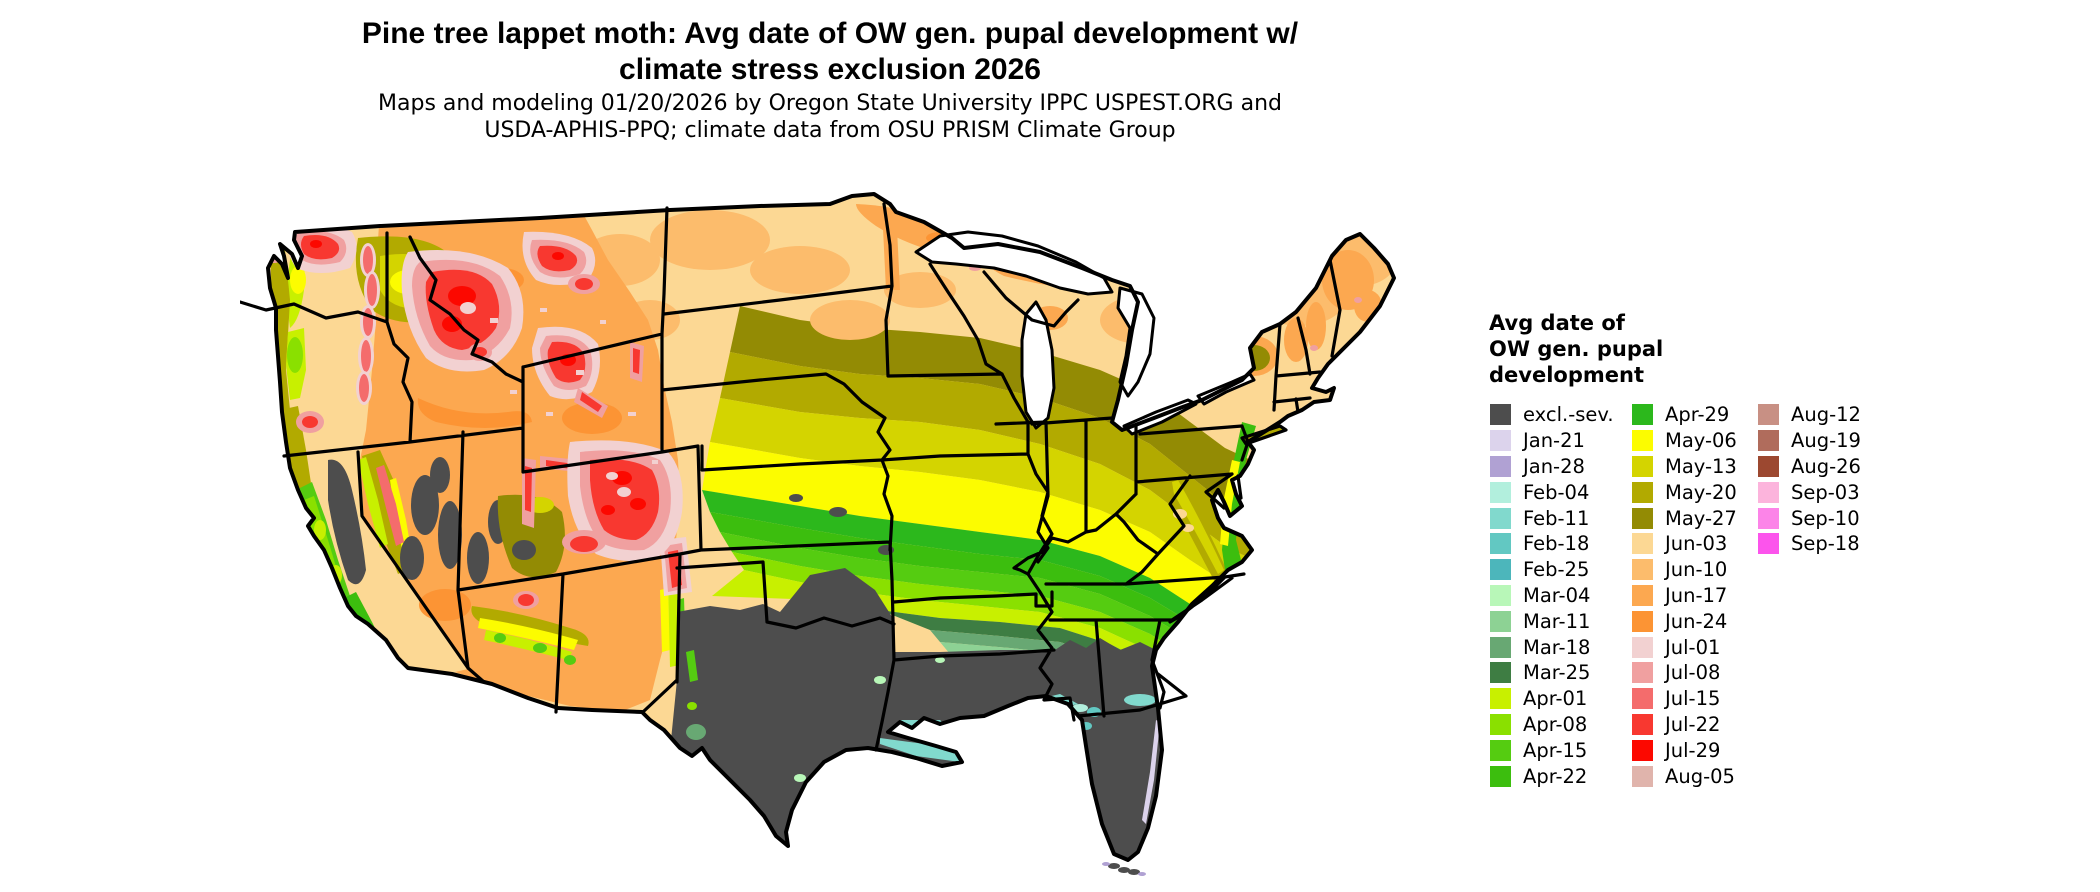 Image resolution: width=2100 pixels, height=892 pixels. Describe the element at coordinates (1557, 323) in the screenshot. I see `legend-title-line1: Avg date of` at that location.